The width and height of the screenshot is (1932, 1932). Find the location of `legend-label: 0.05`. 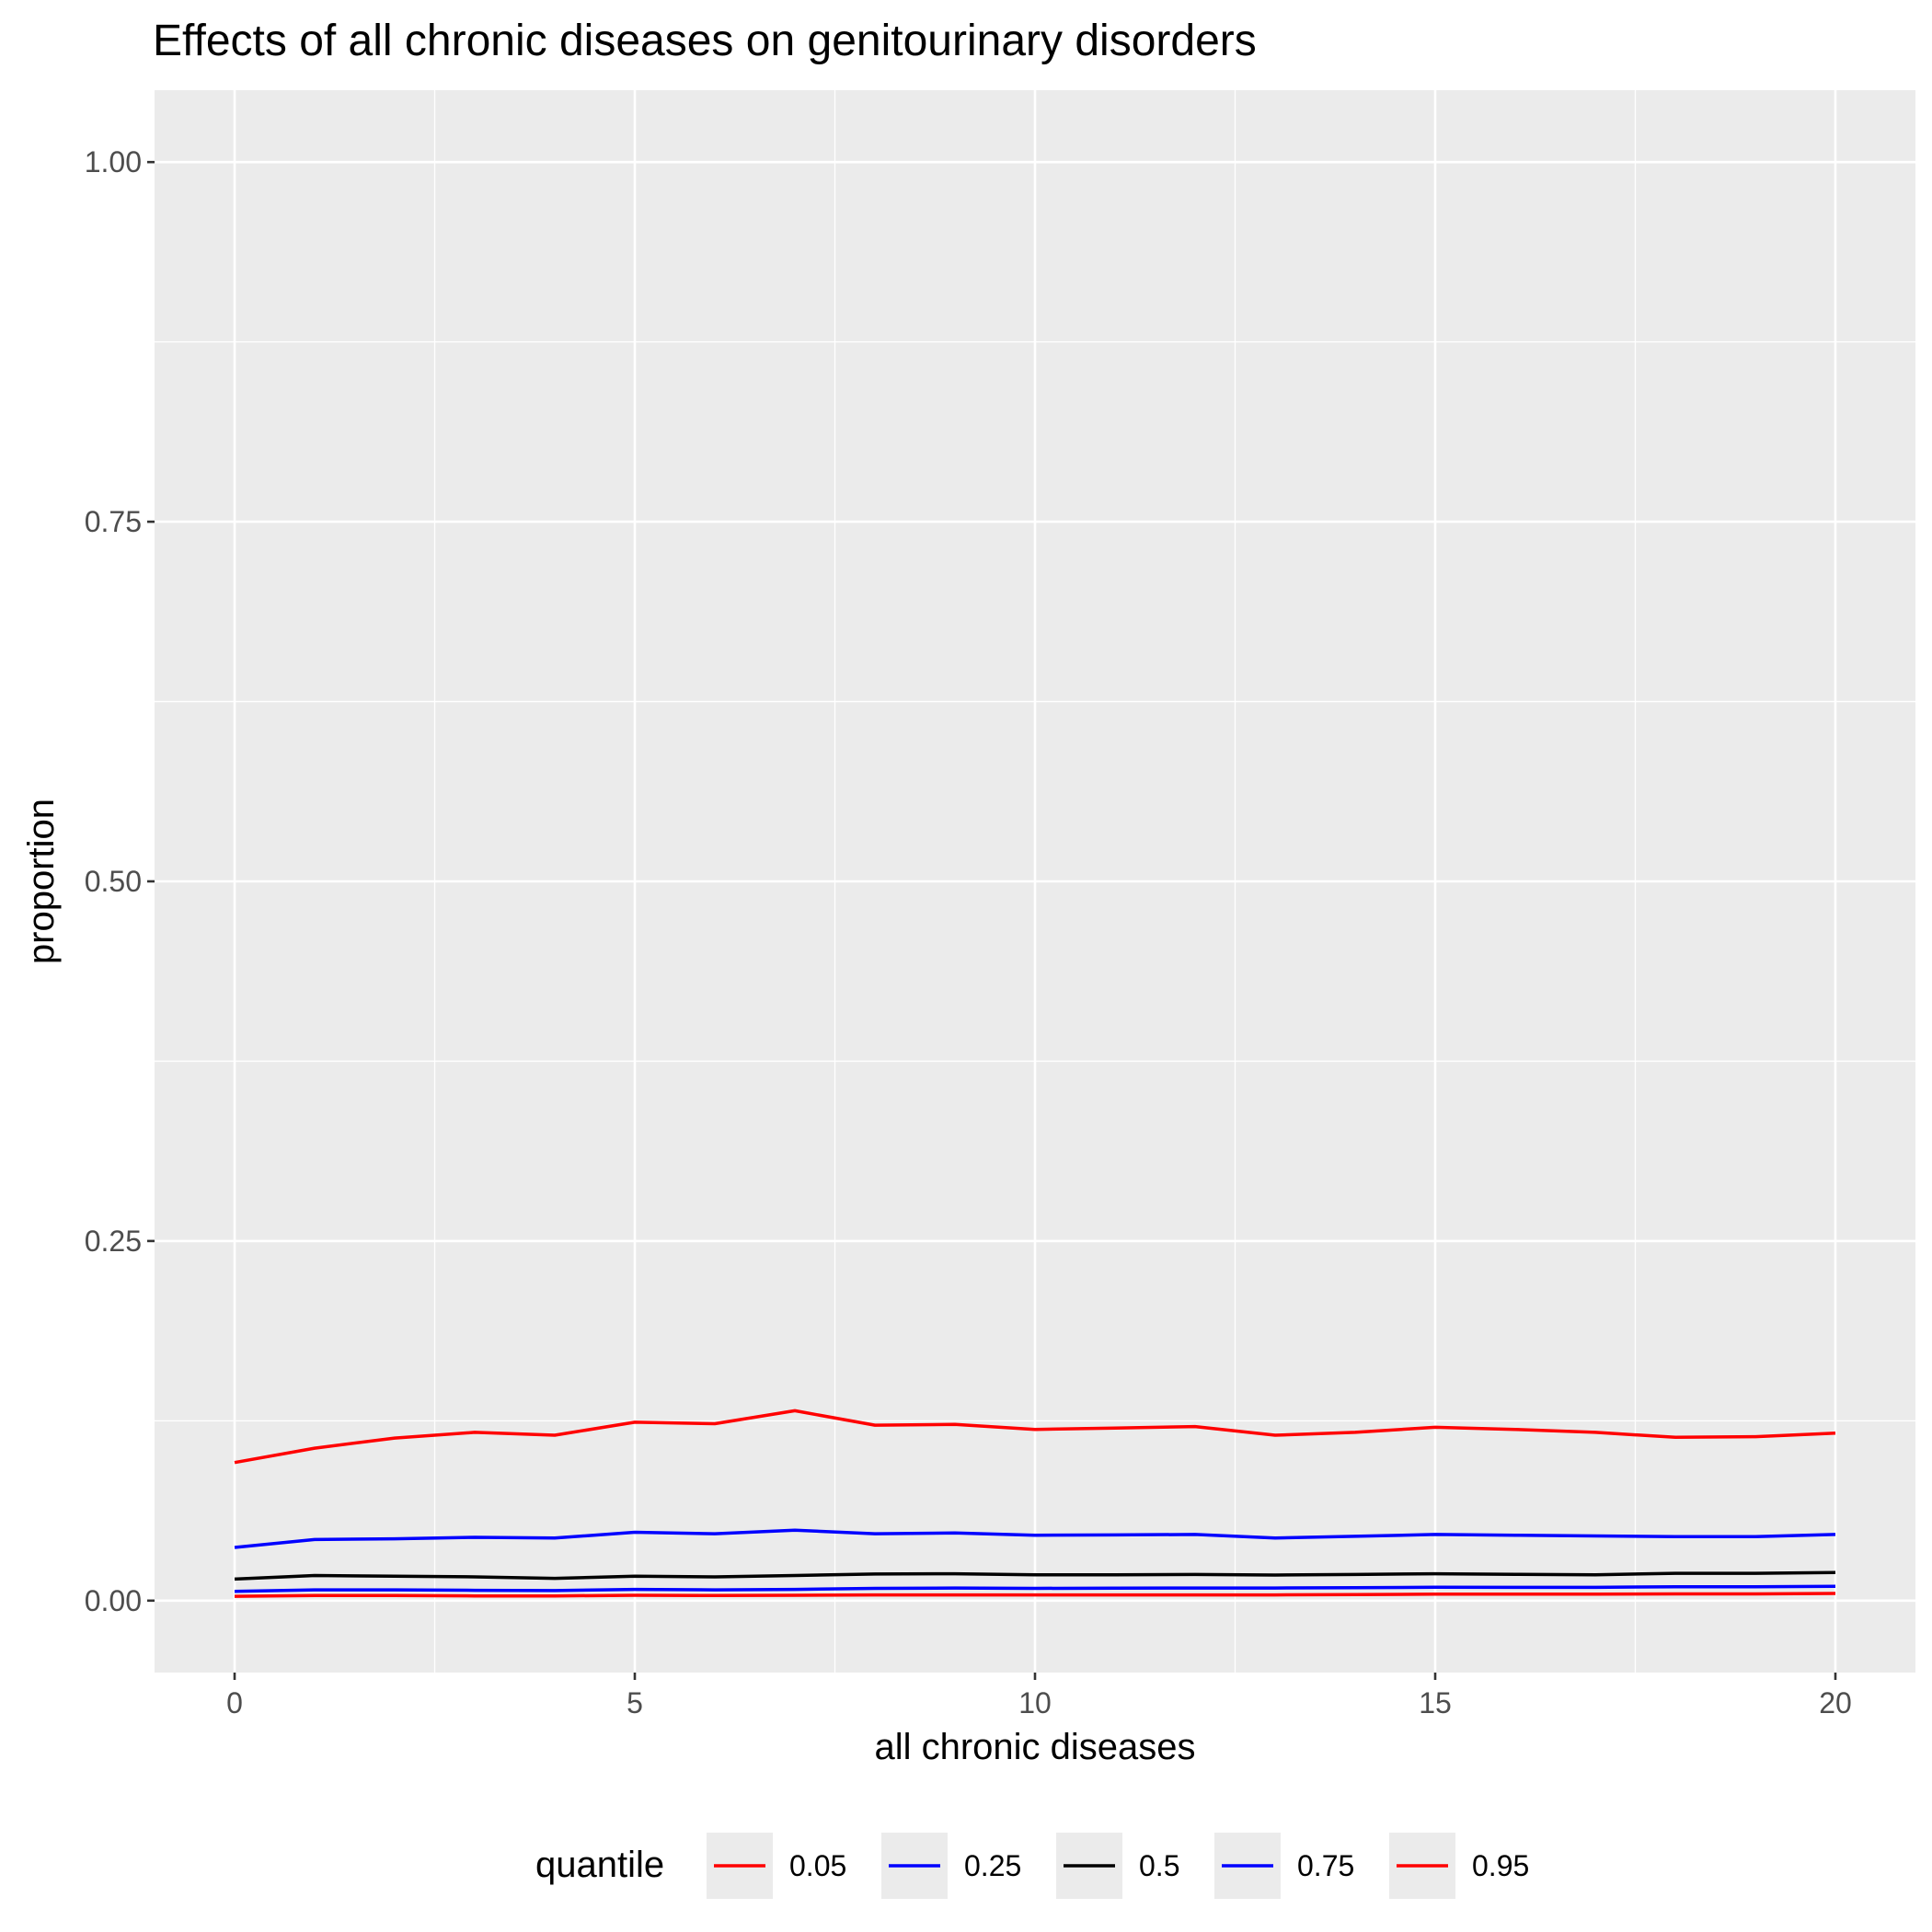

legend-label: 0.05 is located at coordinates (817, 1865).